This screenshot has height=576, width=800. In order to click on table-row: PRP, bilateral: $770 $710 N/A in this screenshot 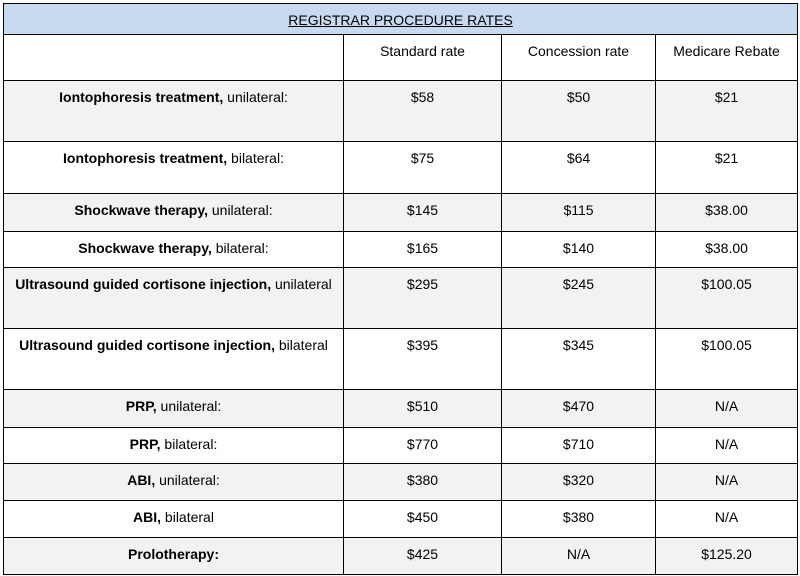, I will do `click(401, 445)`.